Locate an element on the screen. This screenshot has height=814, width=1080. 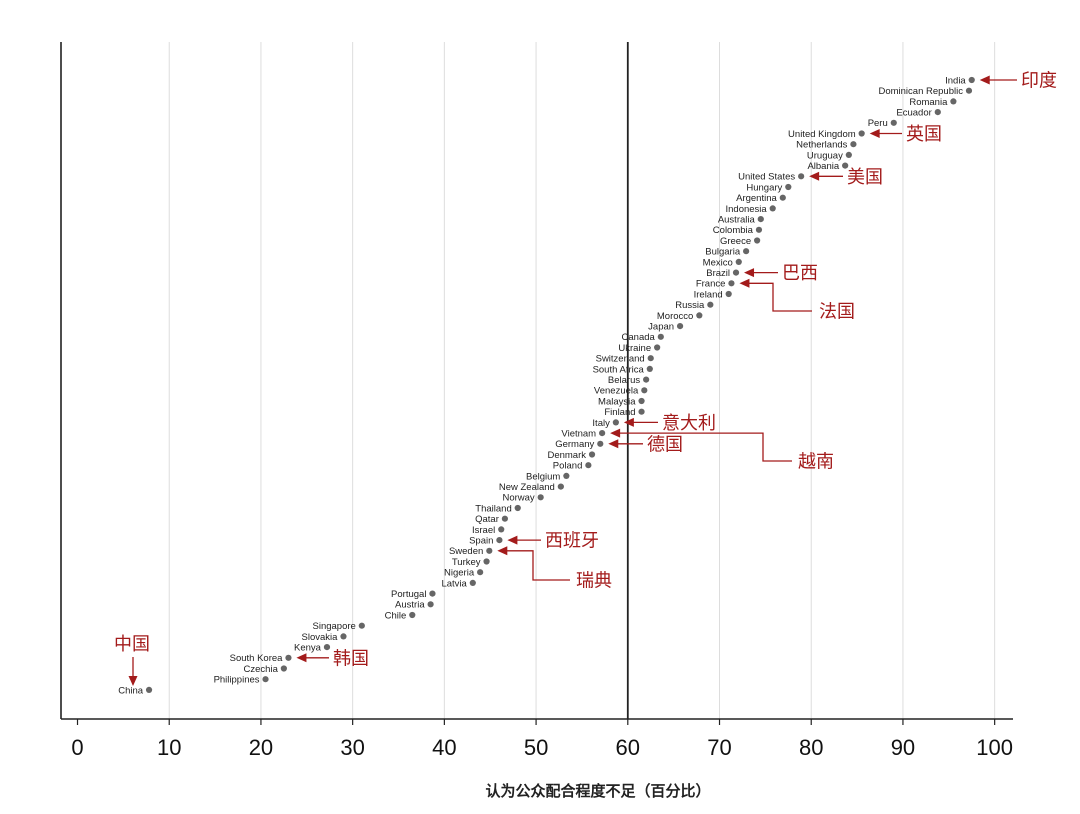
annotation-label-germany: 德国 is located at coordinates (665, 444).